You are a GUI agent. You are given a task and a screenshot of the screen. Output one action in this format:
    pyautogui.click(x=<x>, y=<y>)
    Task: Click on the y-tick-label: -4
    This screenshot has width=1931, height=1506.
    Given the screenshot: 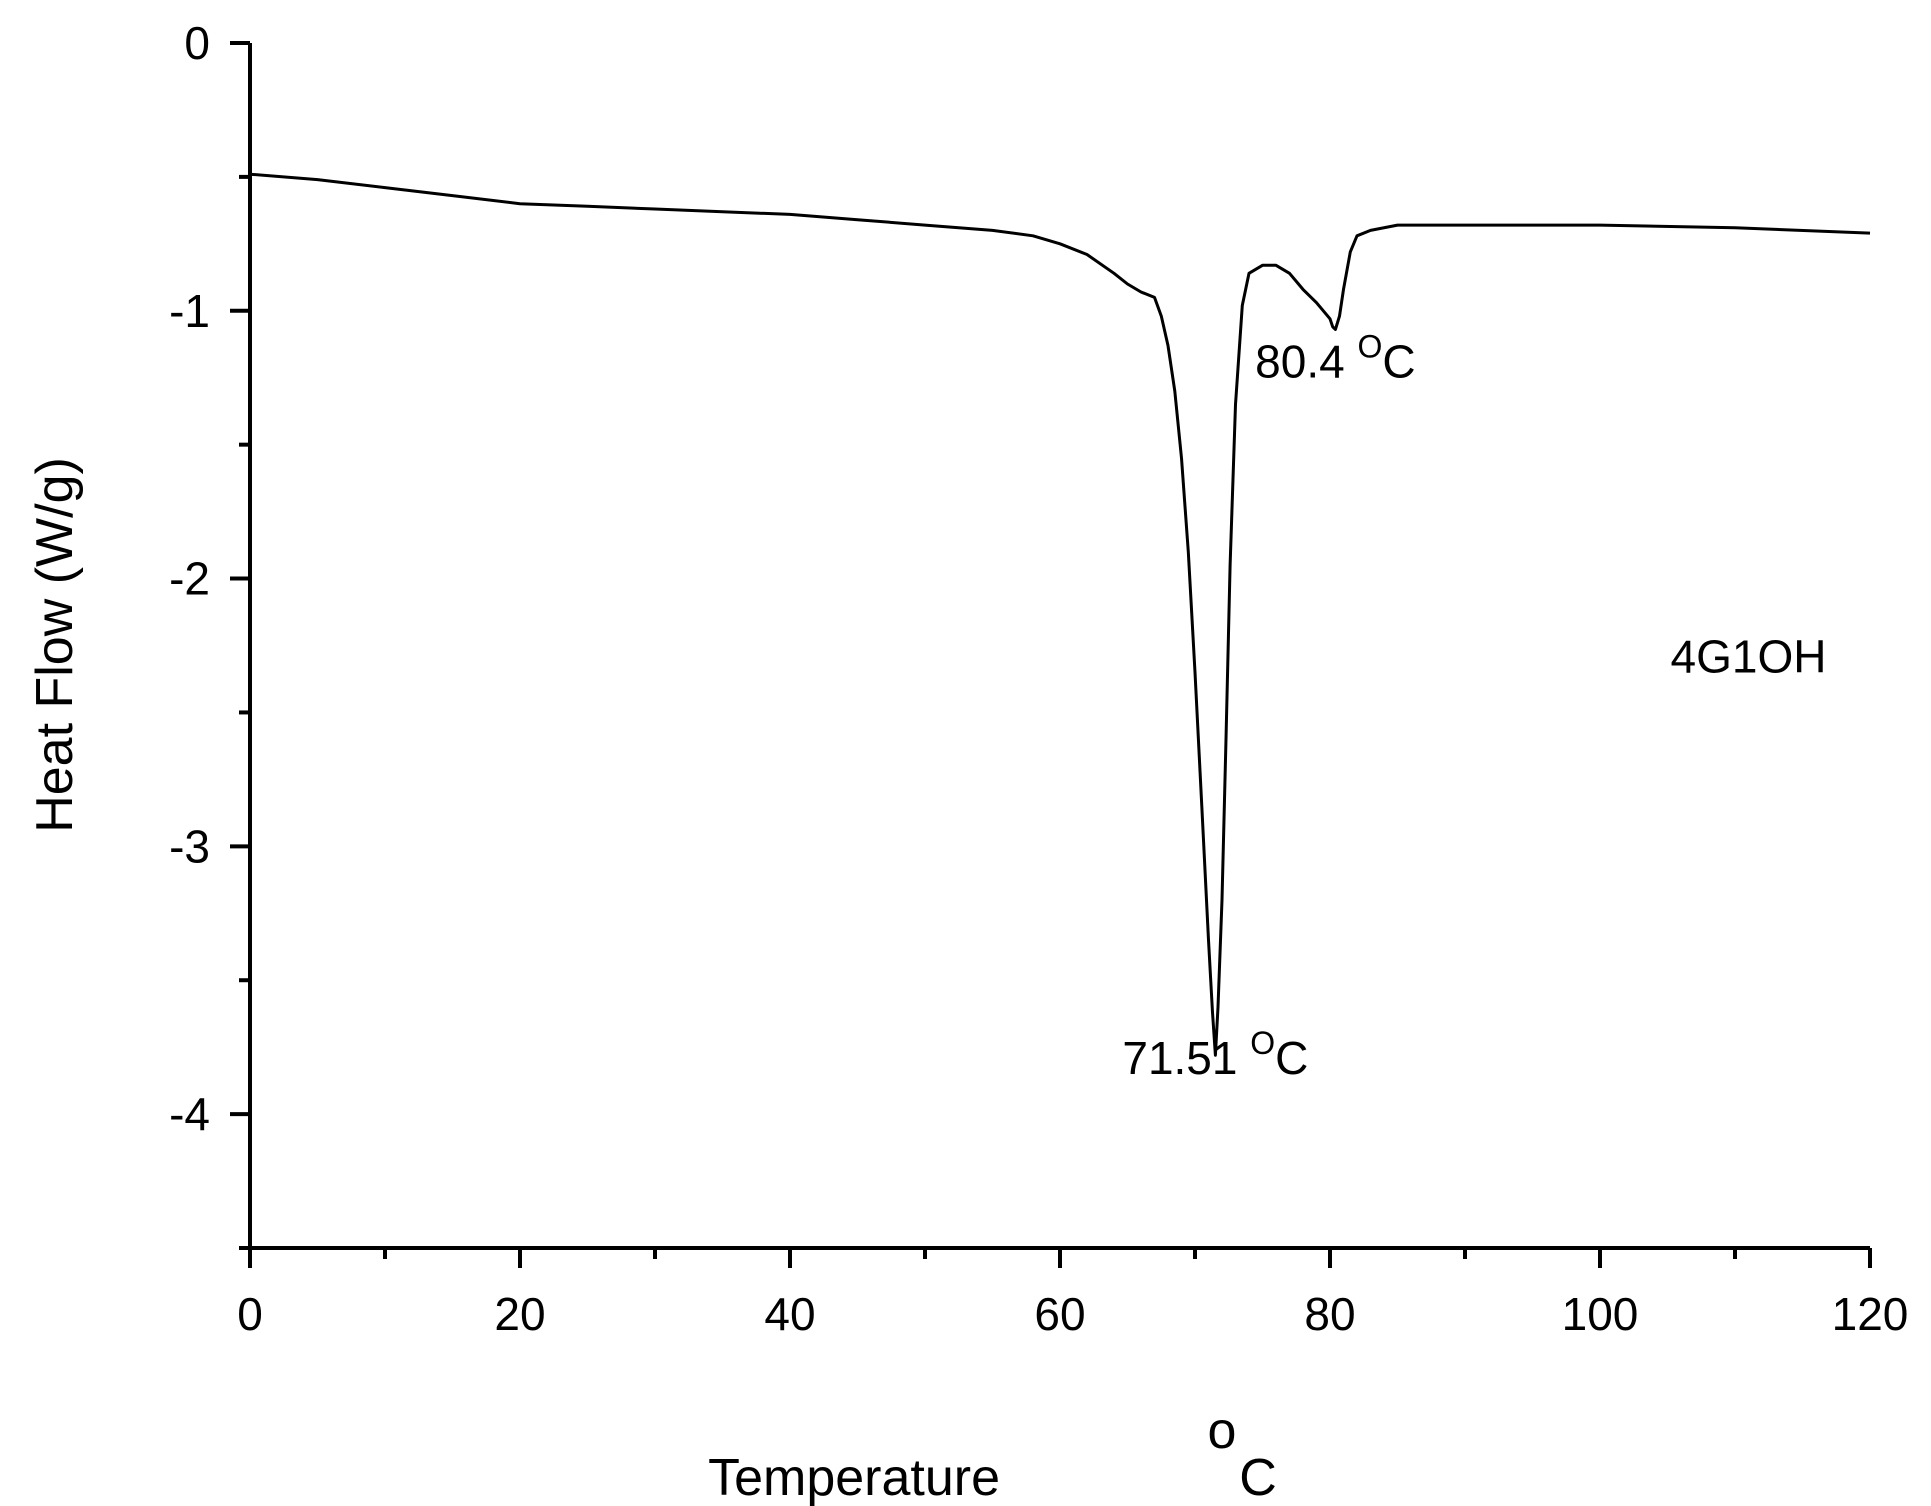 What is the action you would take?
    pyautogui.click(x=189, y=1114)
    